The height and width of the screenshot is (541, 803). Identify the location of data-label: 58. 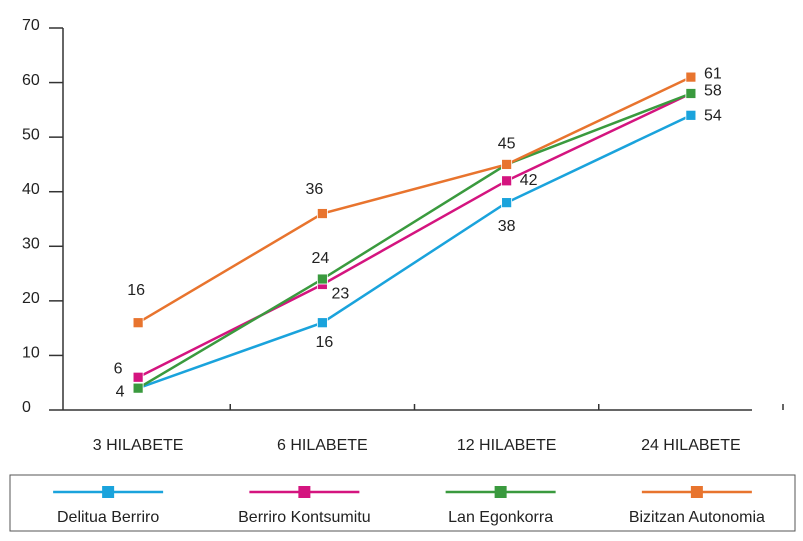
(713, 91).